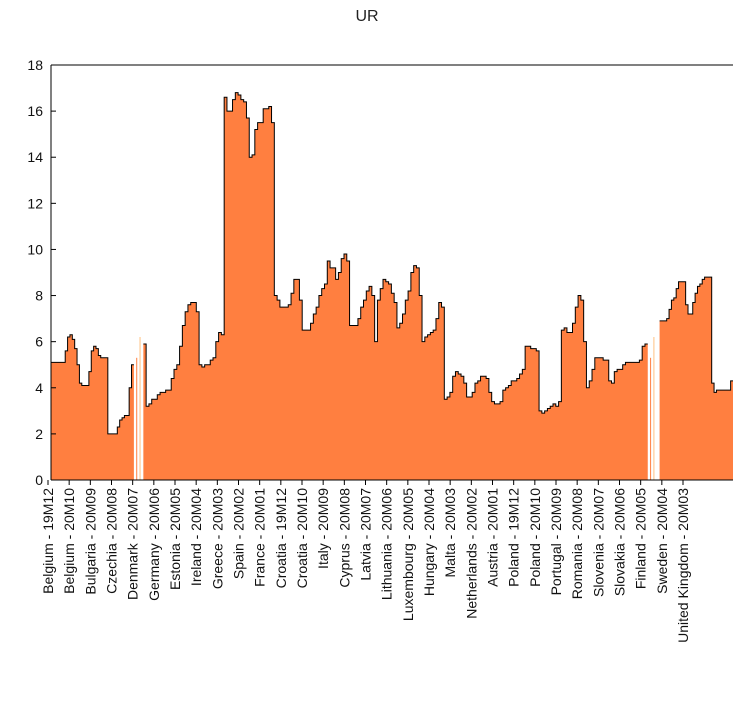 The width and height of the screenshot is (734, 708). Describe the element at coordinates (239, 533) in the screenshot. I see `x-tick-label-10: Spain - 20M02` at that location.